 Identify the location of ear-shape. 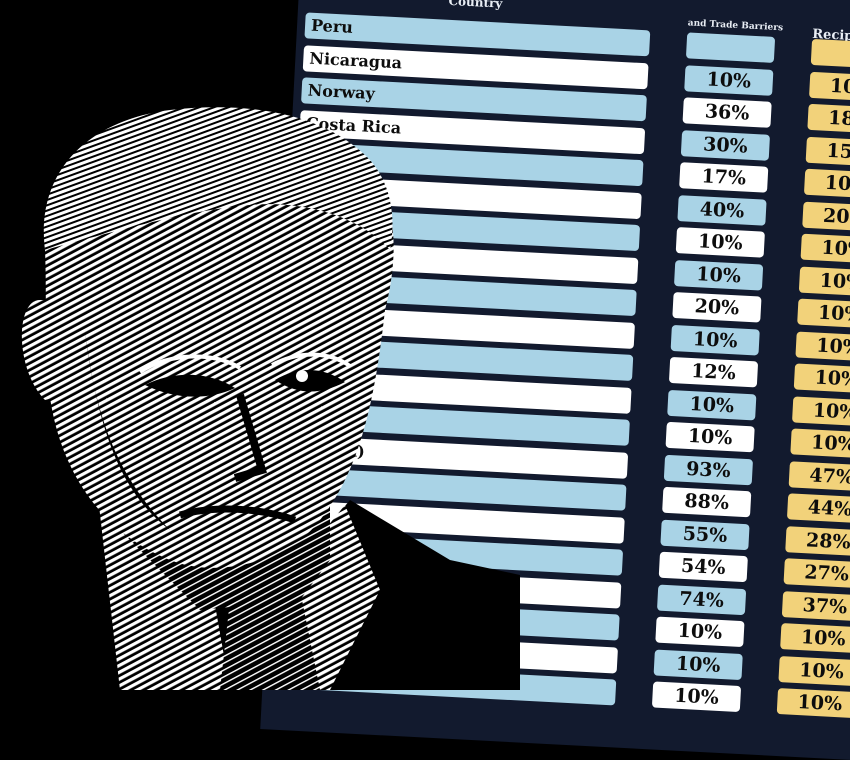
(43, 350).